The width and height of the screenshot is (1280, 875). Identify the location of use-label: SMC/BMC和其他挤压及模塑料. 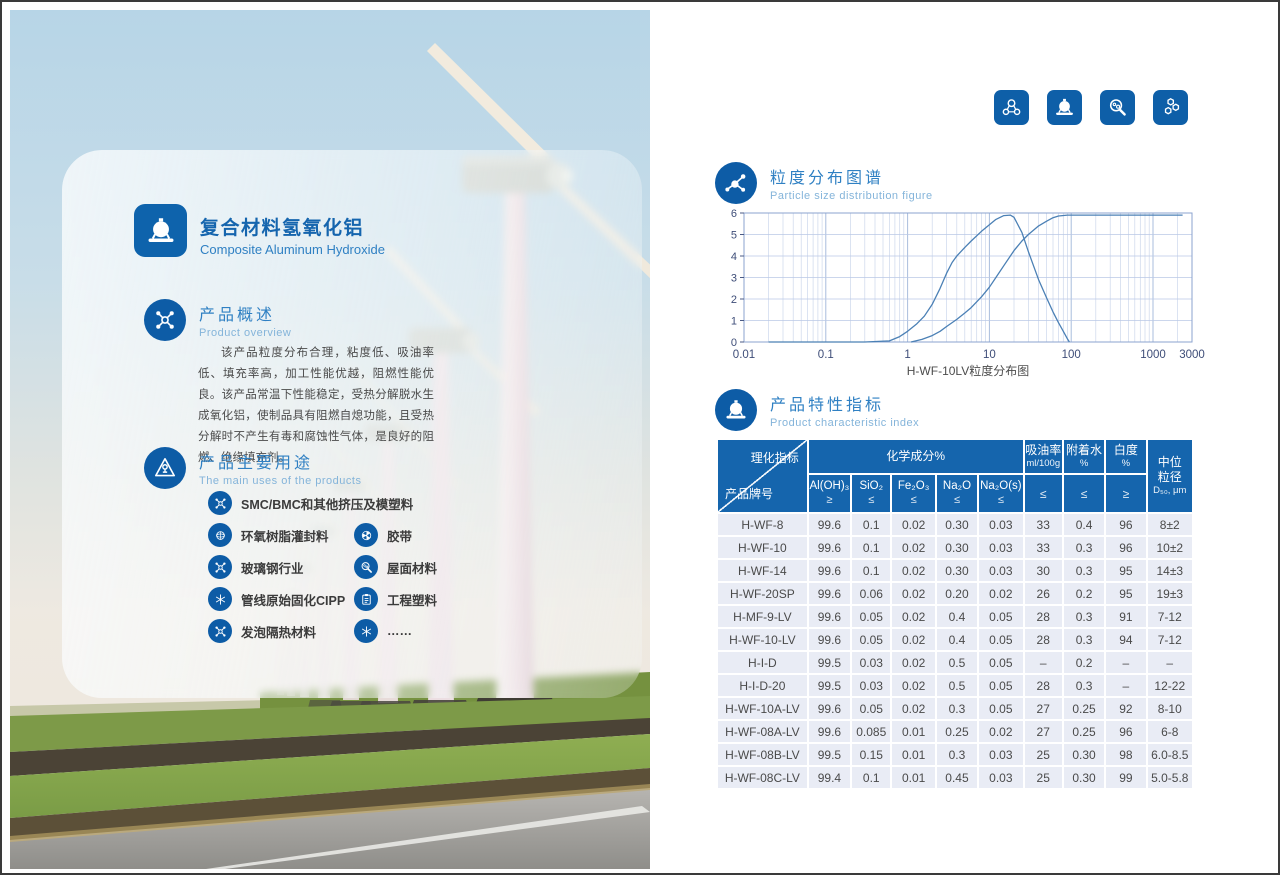
(327, 504).